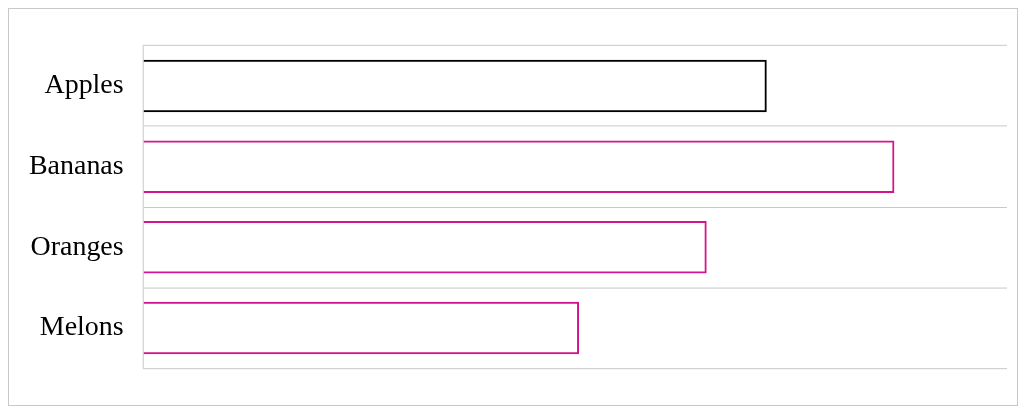 The image size is (1026, 414). I want to click on y-tick-label: Melons, so click(81, 326).